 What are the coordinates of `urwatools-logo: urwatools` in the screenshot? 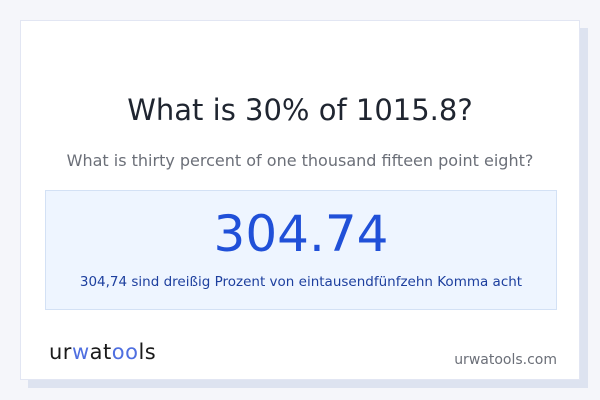 It's located at (103, 352).